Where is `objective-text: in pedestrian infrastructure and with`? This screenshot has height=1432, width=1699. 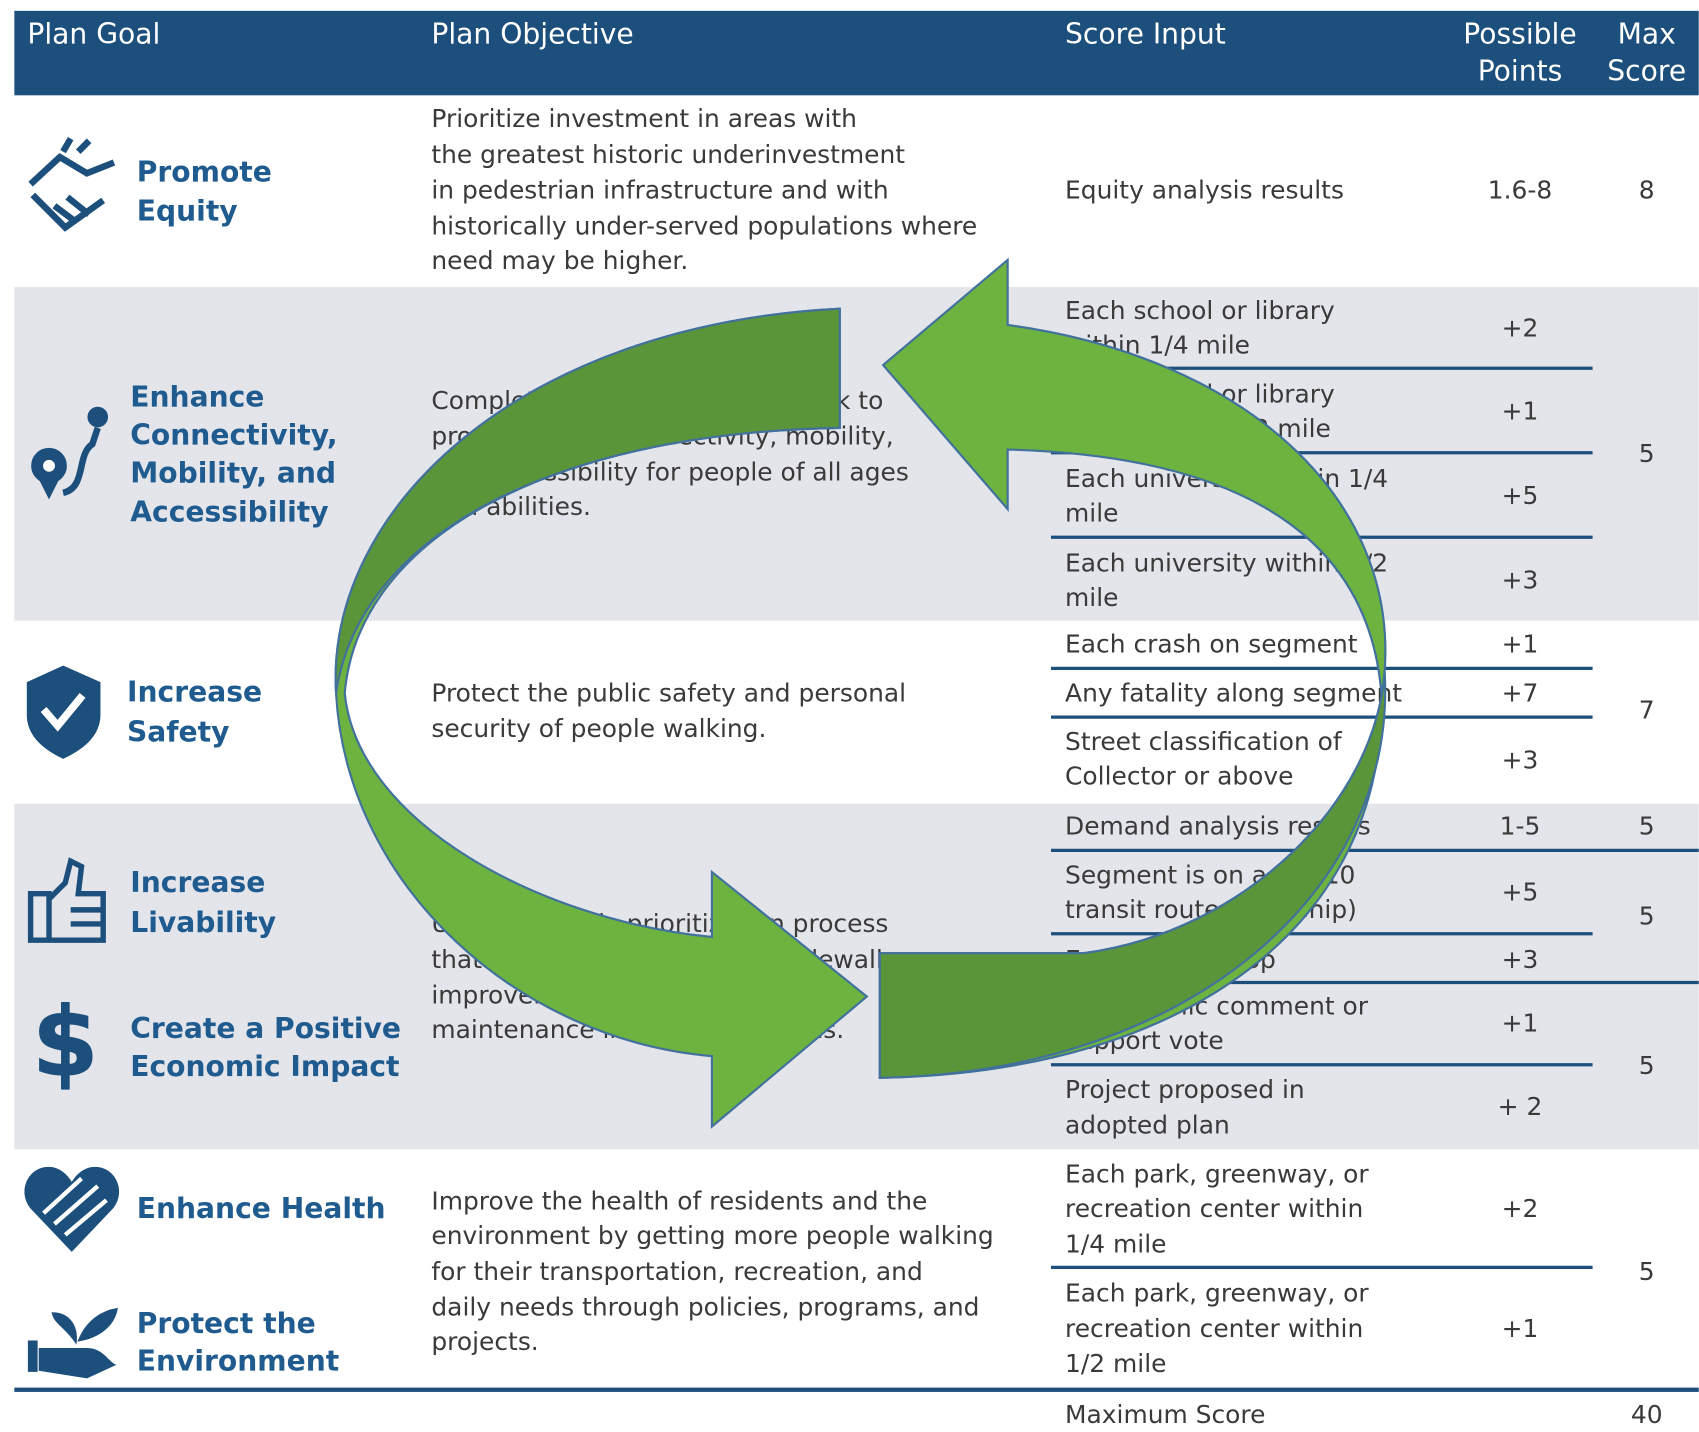
objective-text: in pedestrian infrastructure and with is located at coordinates (659, 190).